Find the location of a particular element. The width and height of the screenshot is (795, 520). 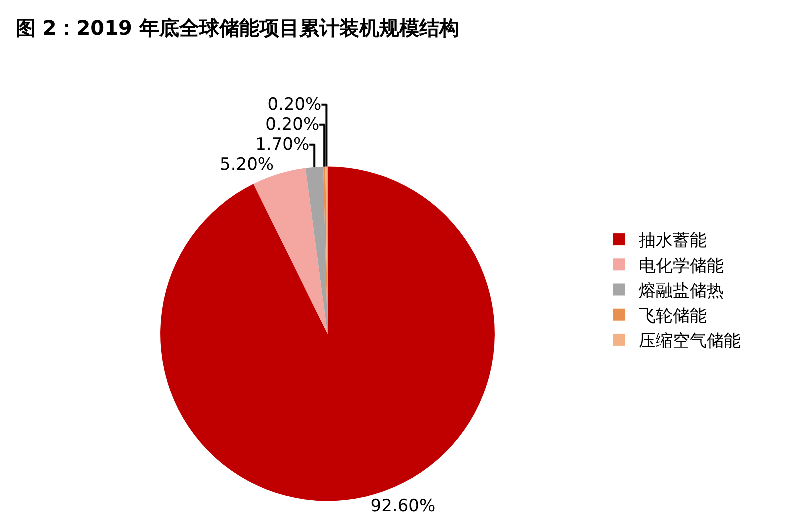

pie-slice is located at coordinates (326, 250).